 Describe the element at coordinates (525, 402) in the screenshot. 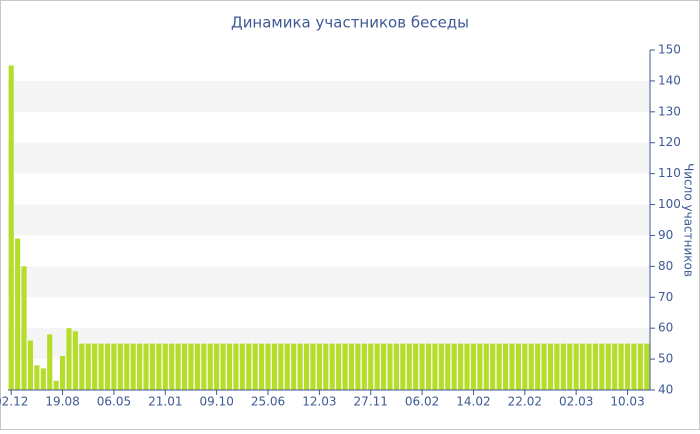

I see `x-tick-label: 22.02` at that location.